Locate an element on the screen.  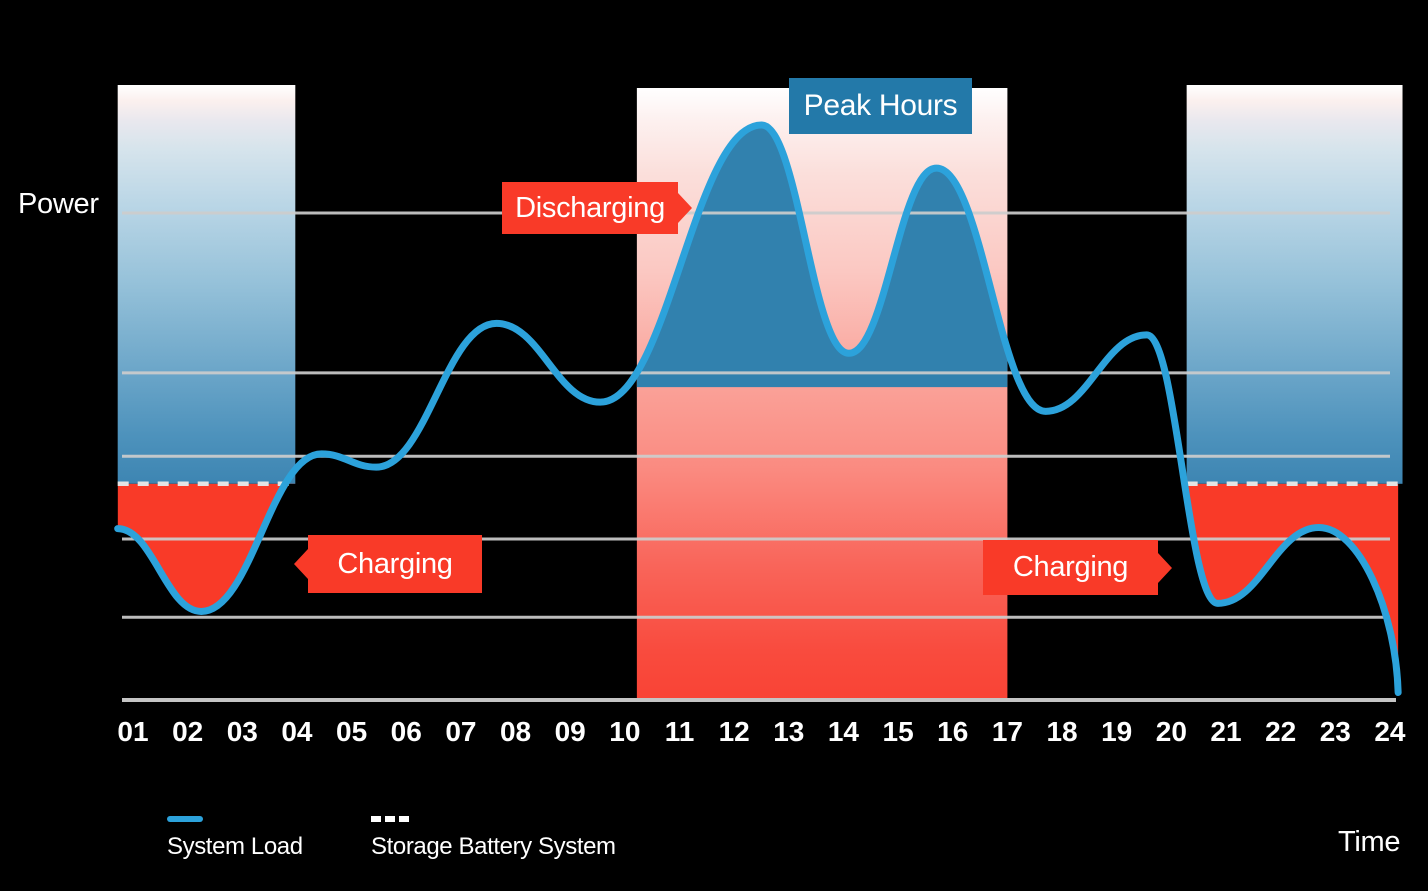
charging-callout-right: Charging is located at coordinates (1070, 567).